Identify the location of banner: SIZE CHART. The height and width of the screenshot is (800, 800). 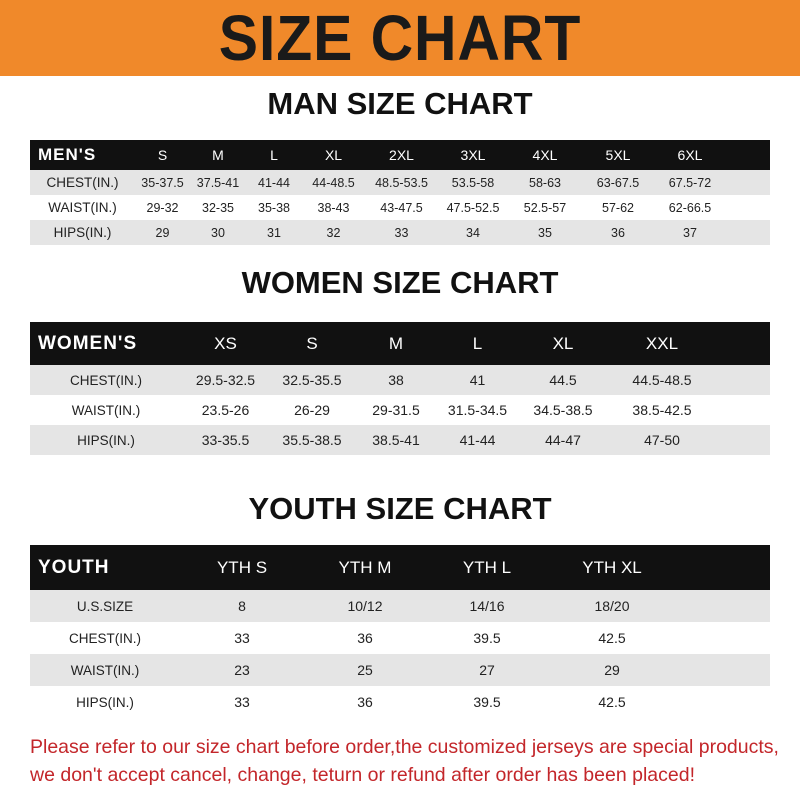
(400, 38).